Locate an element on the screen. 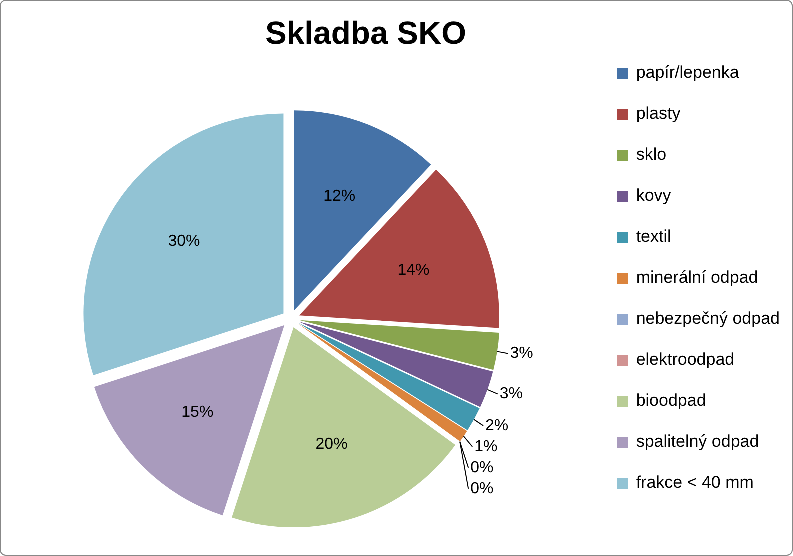  data-label: 30% is located at coordinates (184, 241).